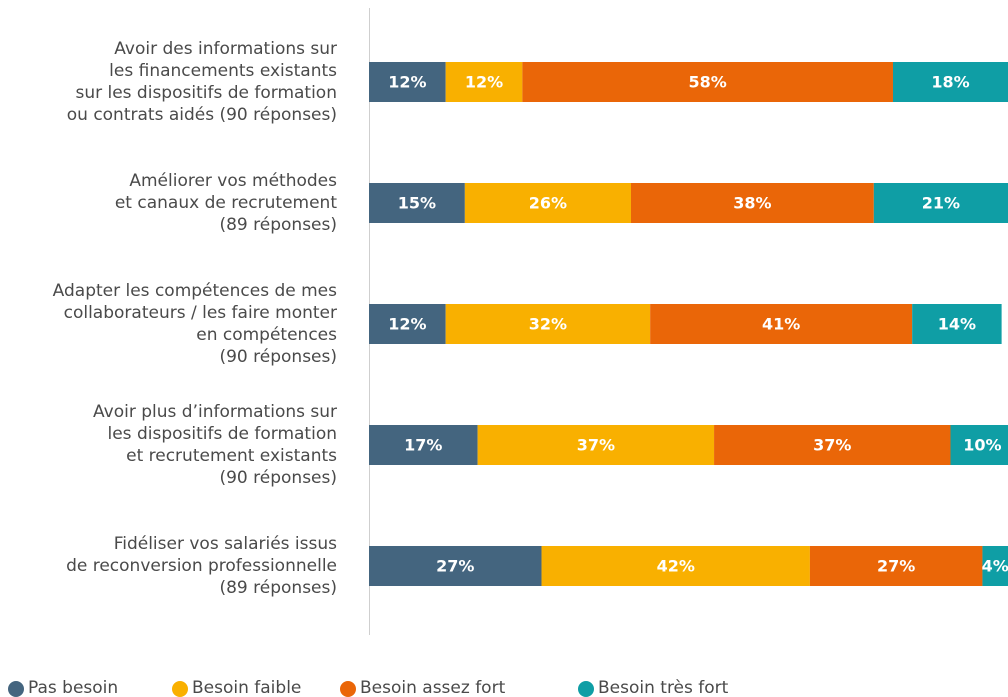  Describe the element at coordinates (225, 49) in the screenshot. I see `category-label: Avoir des informations sur` at that location.